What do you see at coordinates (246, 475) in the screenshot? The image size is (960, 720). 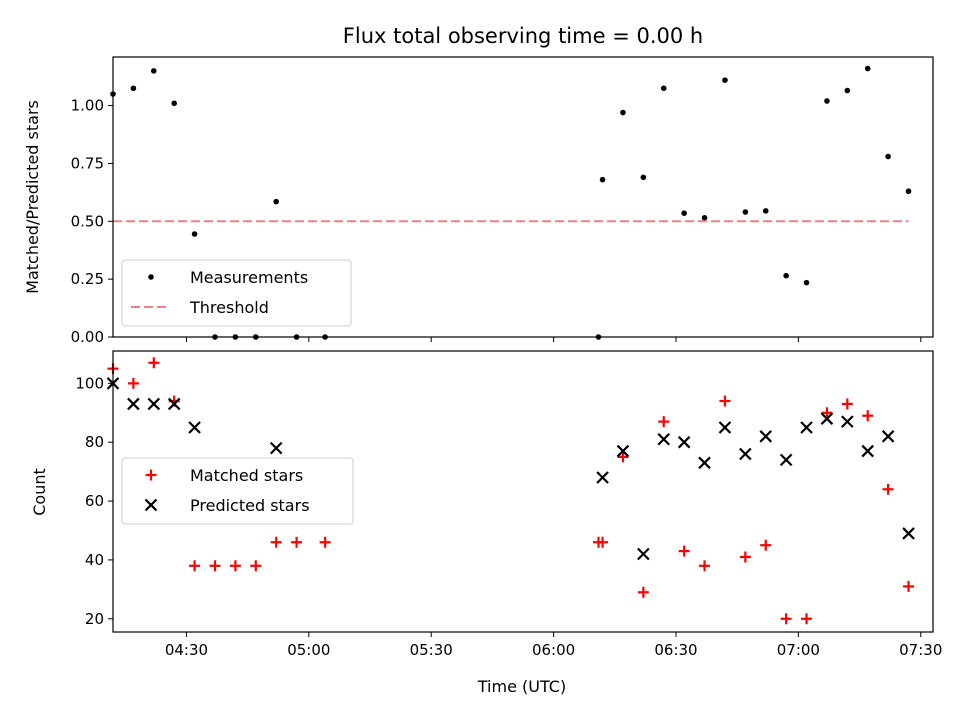 I see `legend-label-matched-stars: Matched stars` at bounding box center [246, 475].